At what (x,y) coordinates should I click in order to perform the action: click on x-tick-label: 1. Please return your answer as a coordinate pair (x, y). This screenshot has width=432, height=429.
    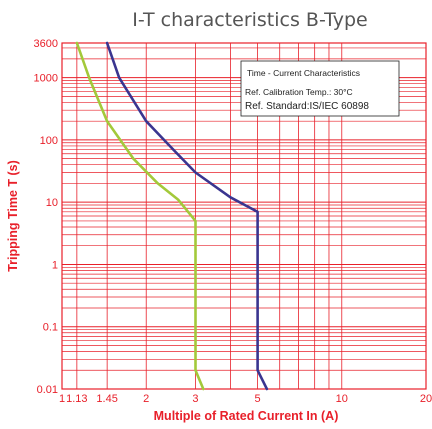
    Looking at the image, I should click on (62, 399).